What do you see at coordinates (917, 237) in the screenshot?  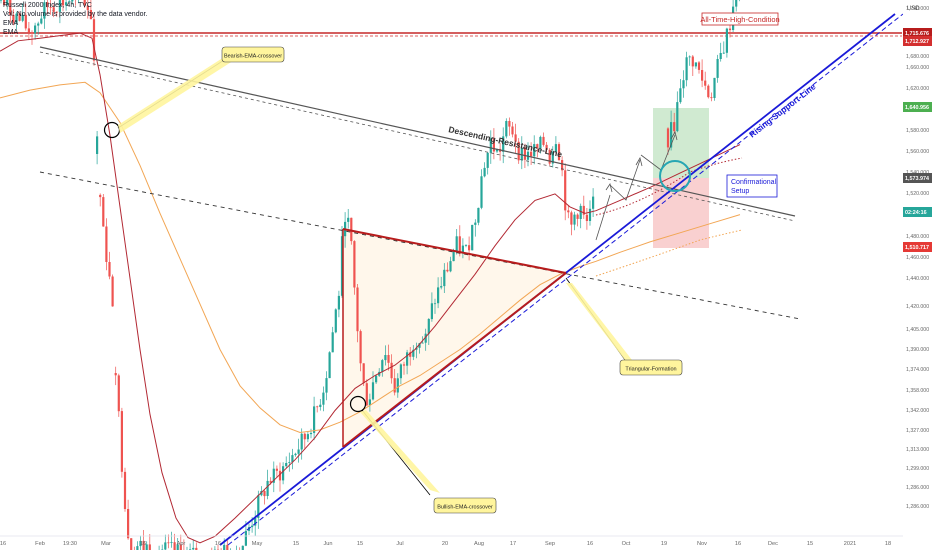 I see `price-tick-label: 1,480.000` at bounding box center [917, 237].